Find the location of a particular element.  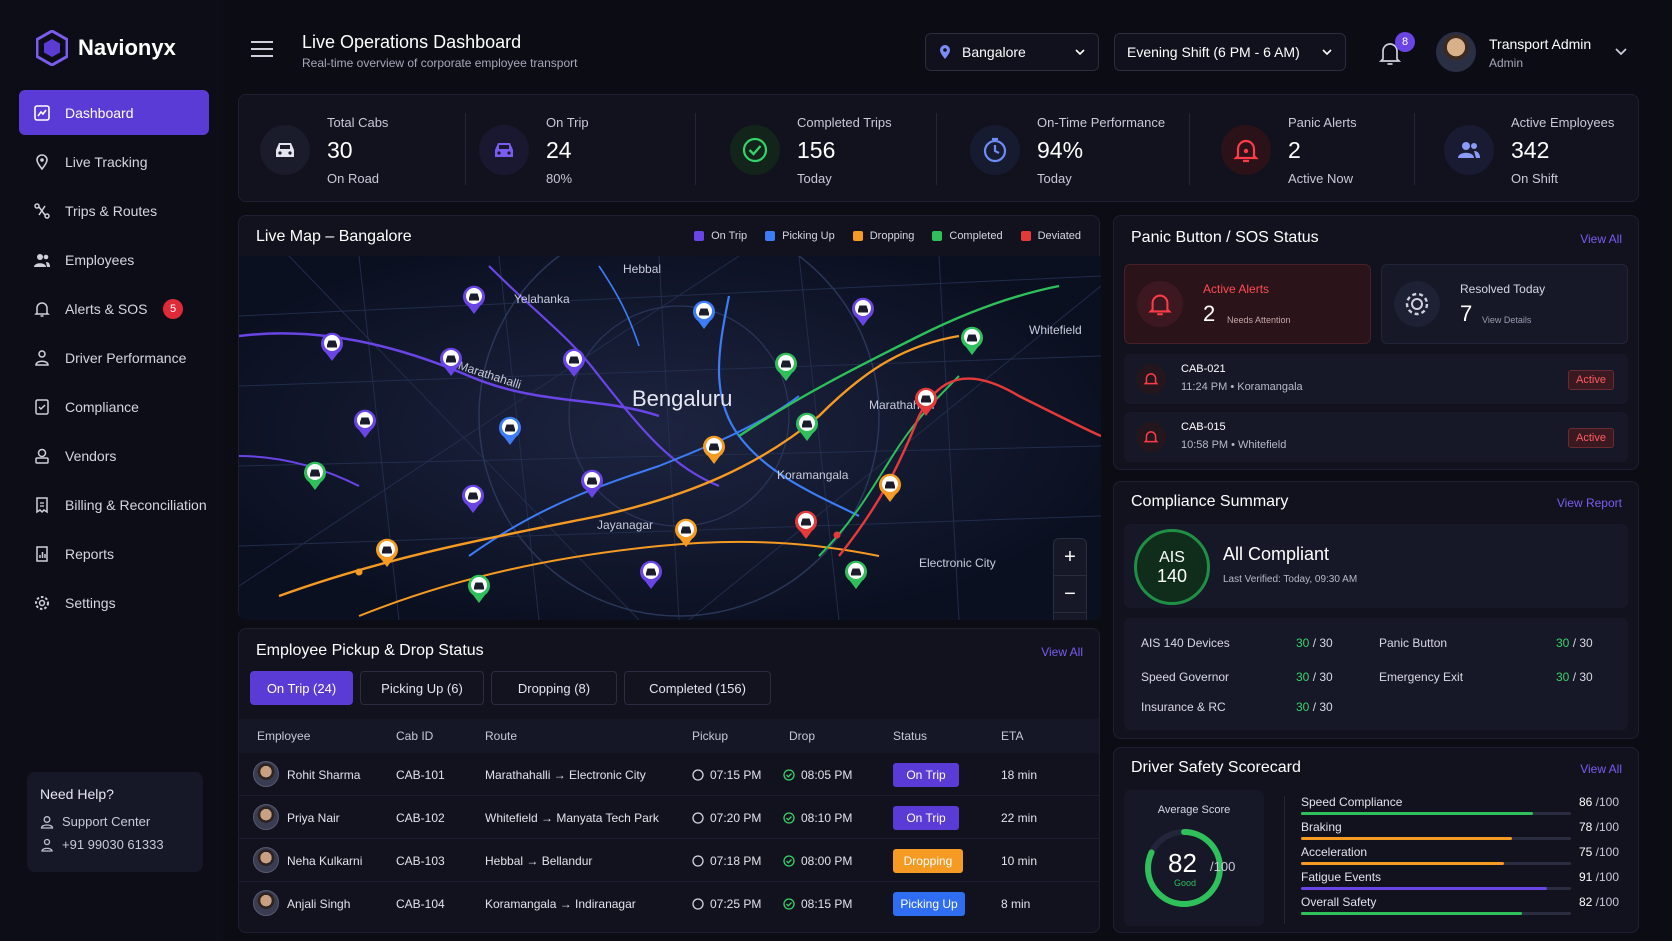

resolved-today-card: Resolved Today 7 View Details is located at coordinates (1504, 304).